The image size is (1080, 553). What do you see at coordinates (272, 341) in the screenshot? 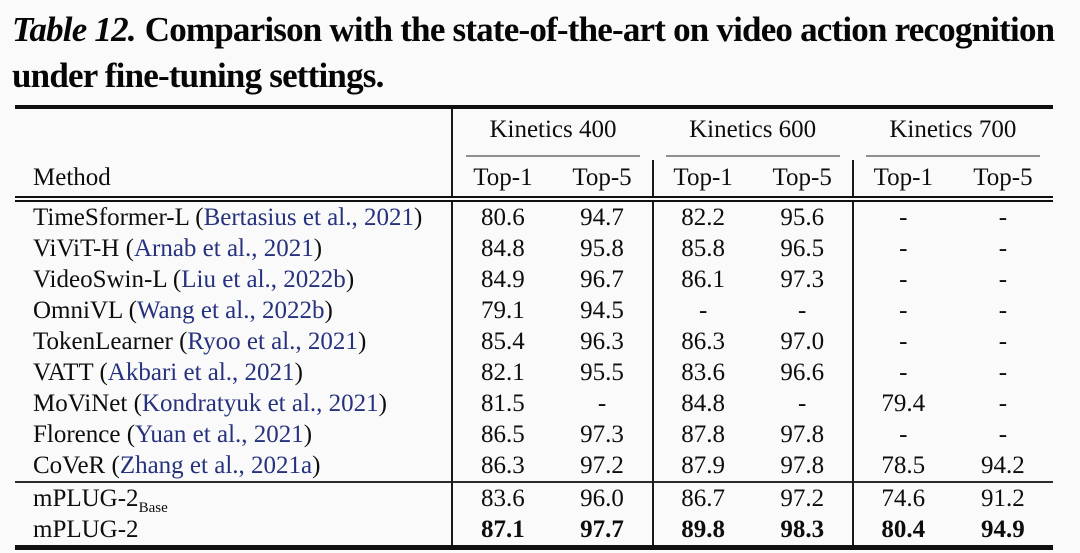
I see `citation-link: Ryoo et al., 2021` at bounding box center [272, 341].